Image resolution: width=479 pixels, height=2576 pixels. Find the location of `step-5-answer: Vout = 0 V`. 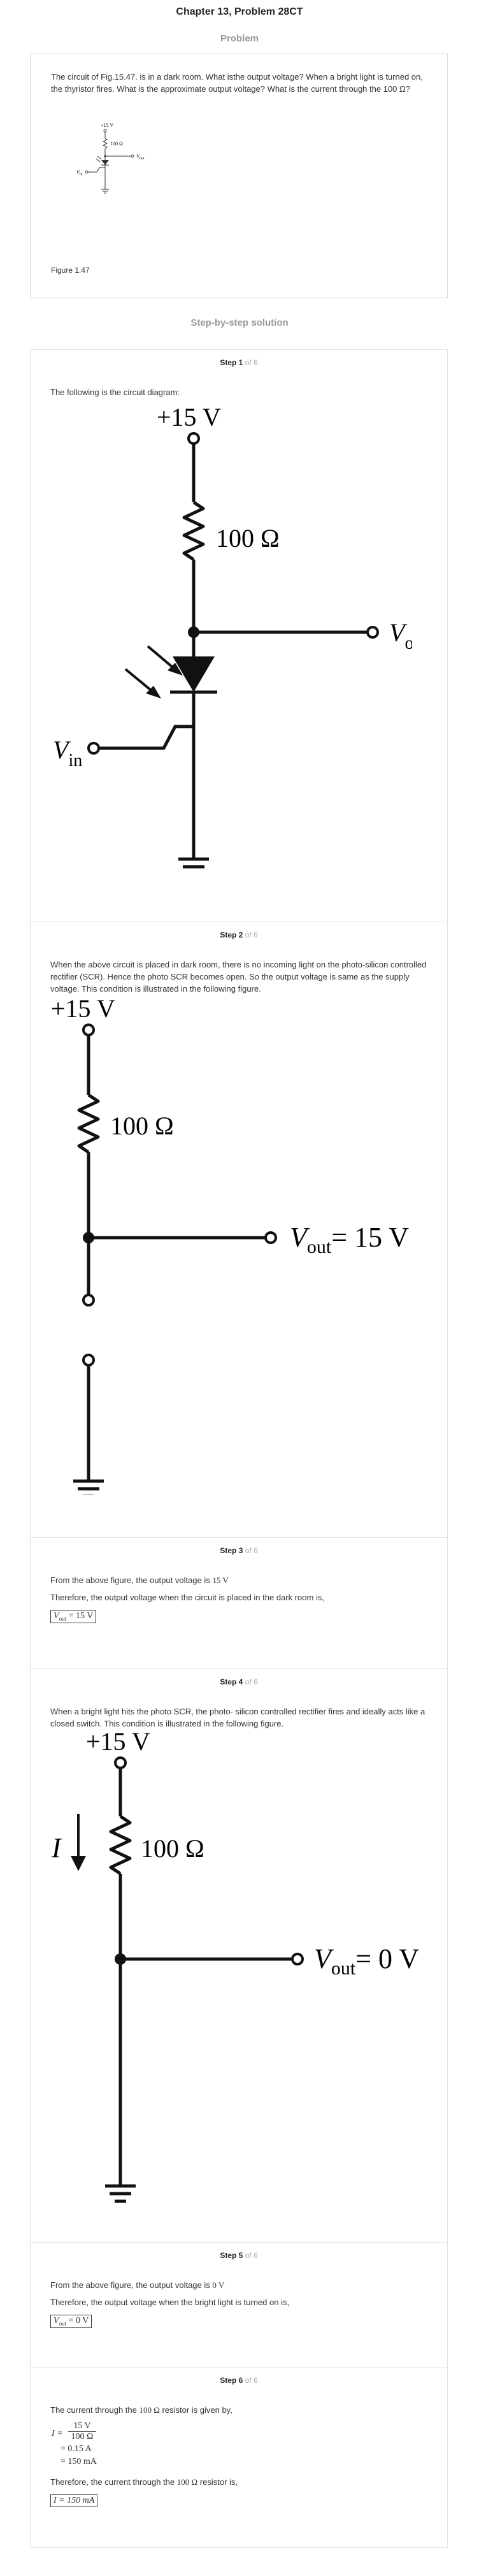

step-5-answer: Vout = 0 V is located at coordinates (71, 2321).